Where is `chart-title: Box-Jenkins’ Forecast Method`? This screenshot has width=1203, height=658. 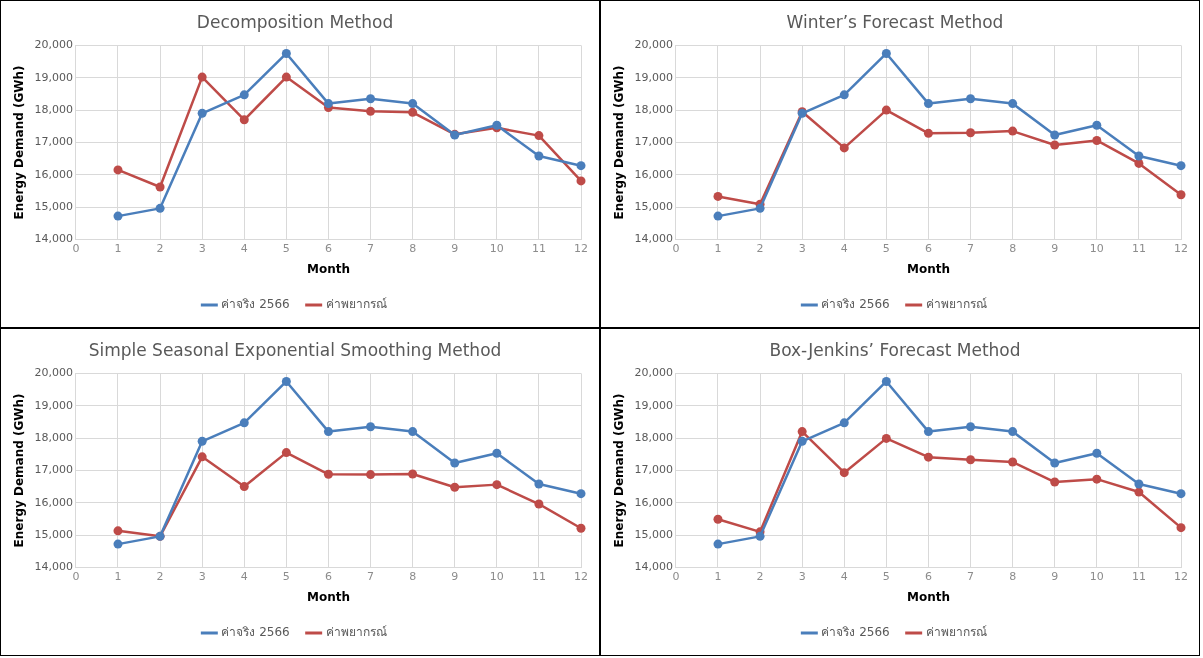
chart-title: Box-Jenkins’ Forecast Method is located at coordinates (895, 349).